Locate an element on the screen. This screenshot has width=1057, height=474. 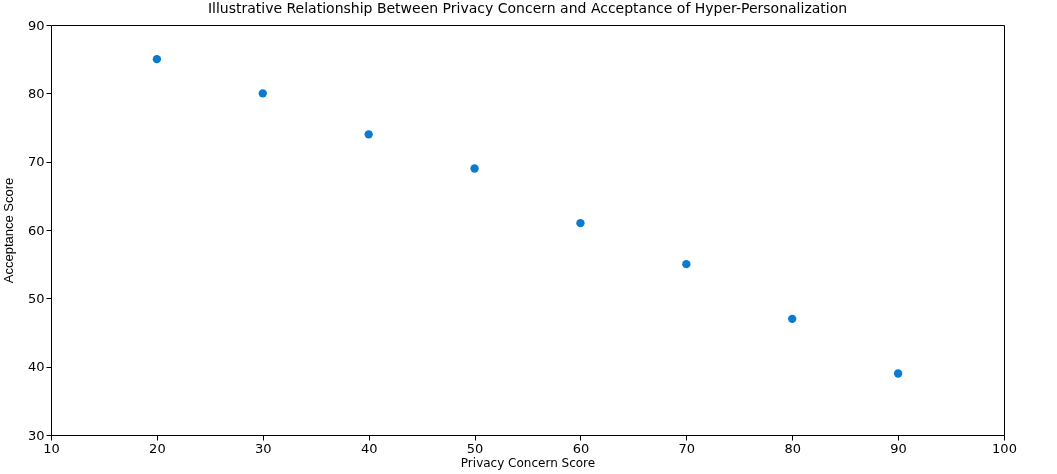
y-tick-label: 80 is located at coordinates (36, 93).